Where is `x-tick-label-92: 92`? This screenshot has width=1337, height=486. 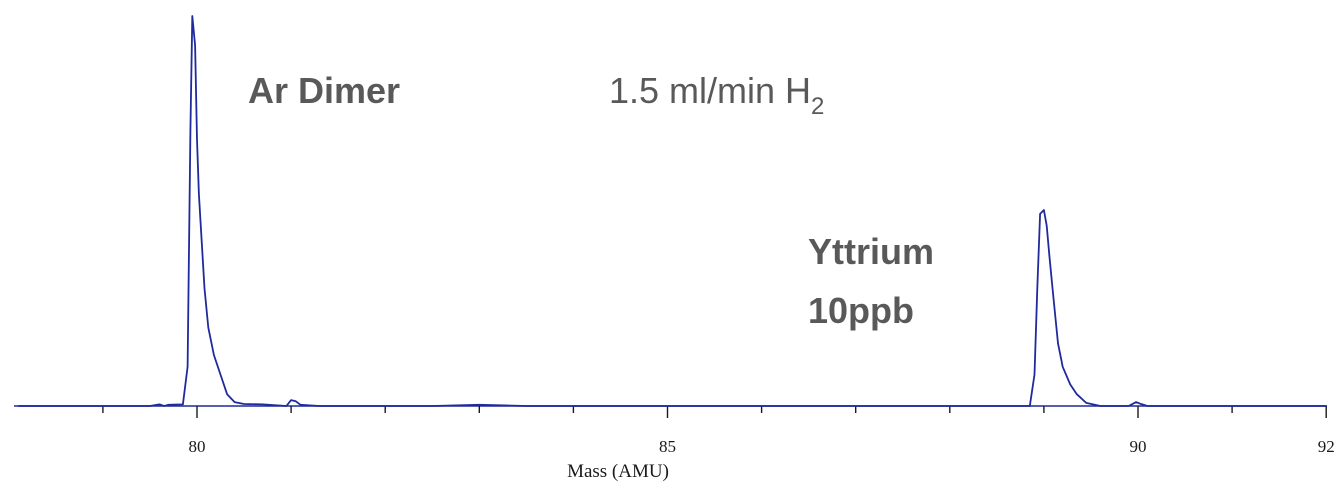 x-tick-label-92: 92 is located at coordinates (1326, 446).